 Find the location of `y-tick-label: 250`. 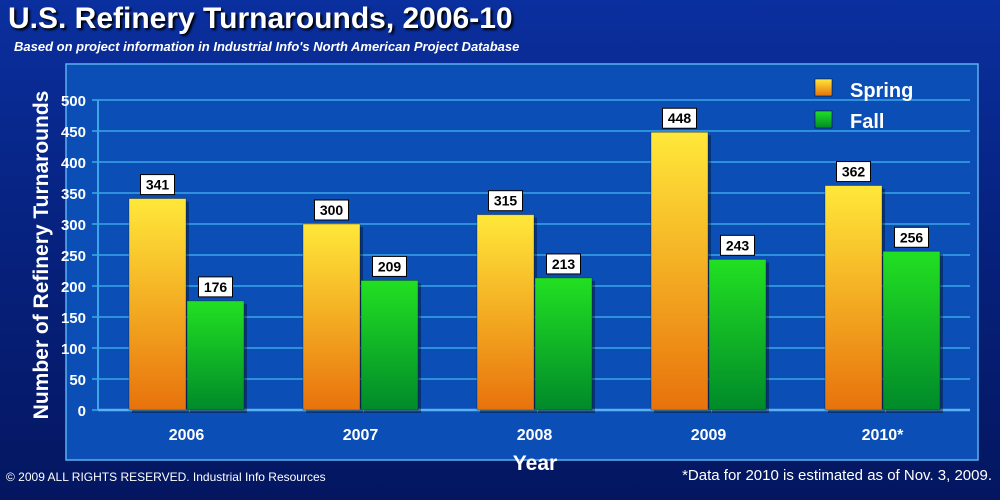

y-tick-label: 250 is located at coordinates (73, 256).